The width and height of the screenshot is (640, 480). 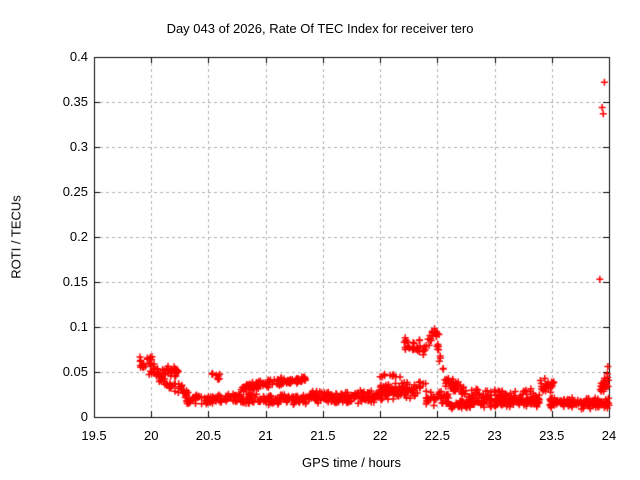 What do you see at coordinates (494, 435) in the screenshot?
I see `x-tick-label: 23` at bounding box center [494, 435].